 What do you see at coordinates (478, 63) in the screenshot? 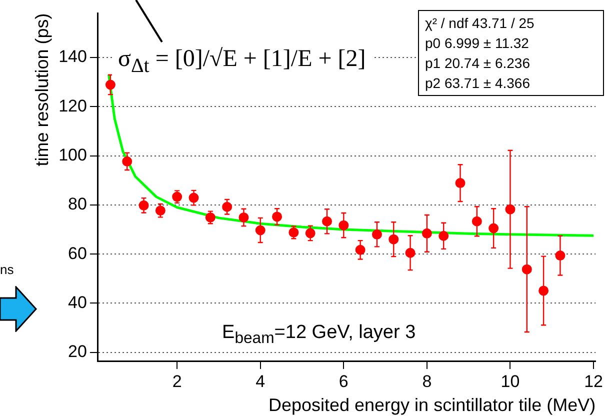
I see `annotation: p1 20.74 ± 6.236` at bounding box center [478, 63].